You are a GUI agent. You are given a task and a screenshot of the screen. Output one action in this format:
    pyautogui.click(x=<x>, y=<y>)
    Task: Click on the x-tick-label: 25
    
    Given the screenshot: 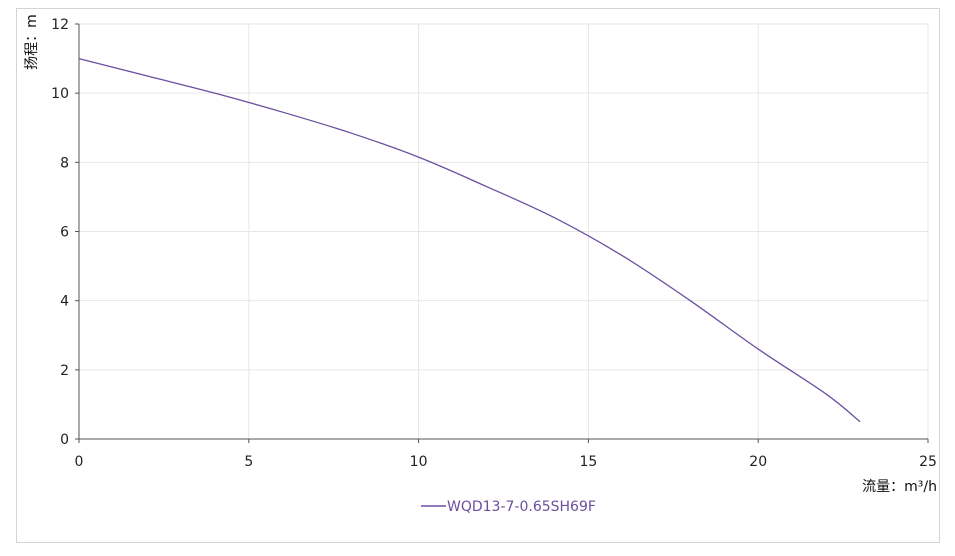 What is the action you would take?
    pyautogui.click(x=928, y=462)
    